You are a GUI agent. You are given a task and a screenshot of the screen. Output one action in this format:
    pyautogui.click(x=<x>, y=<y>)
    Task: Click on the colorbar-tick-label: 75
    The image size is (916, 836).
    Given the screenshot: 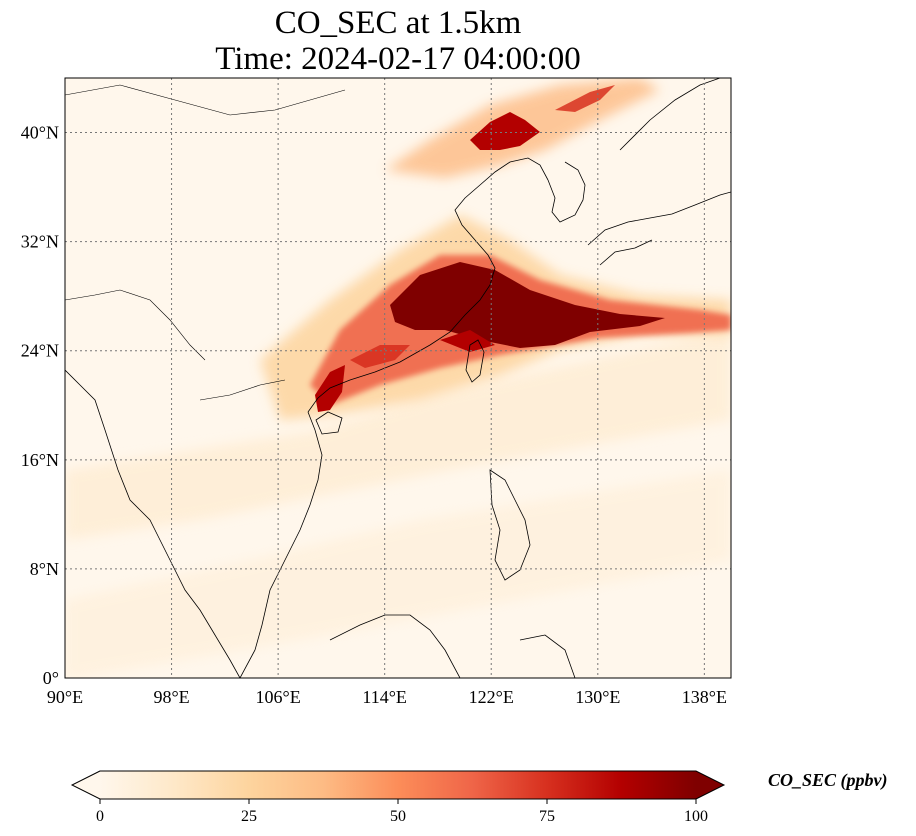 What is the action you would take?
    pyautogui.click(x=547, y=816)
    